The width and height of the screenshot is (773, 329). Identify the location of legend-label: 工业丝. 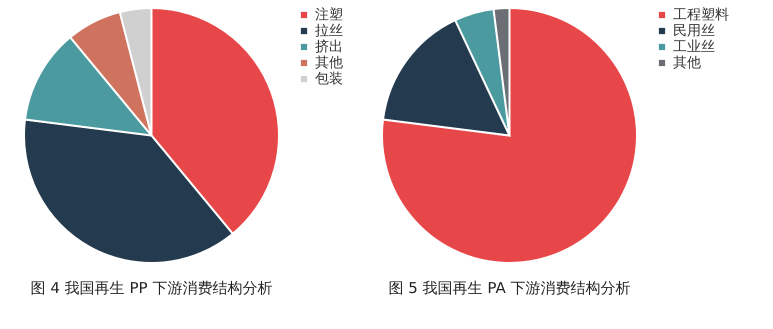
(694, 47).